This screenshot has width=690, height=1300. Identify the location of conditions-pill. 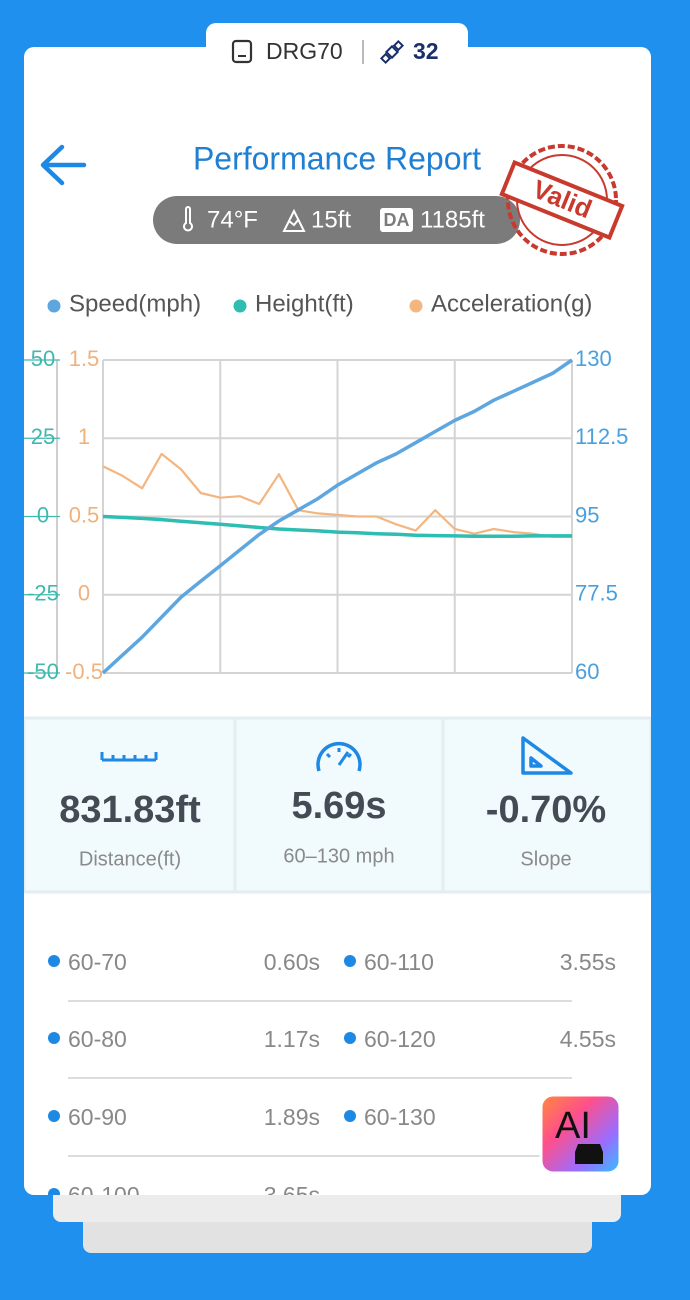
(336, 220).